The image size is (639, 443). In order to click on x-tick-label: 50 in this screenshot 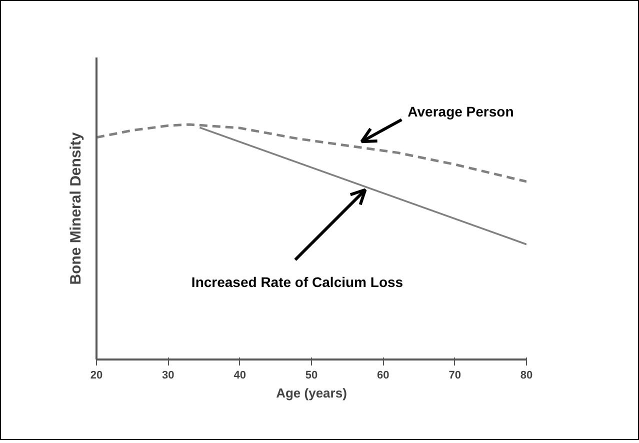, I will do `click(311, 376)`.